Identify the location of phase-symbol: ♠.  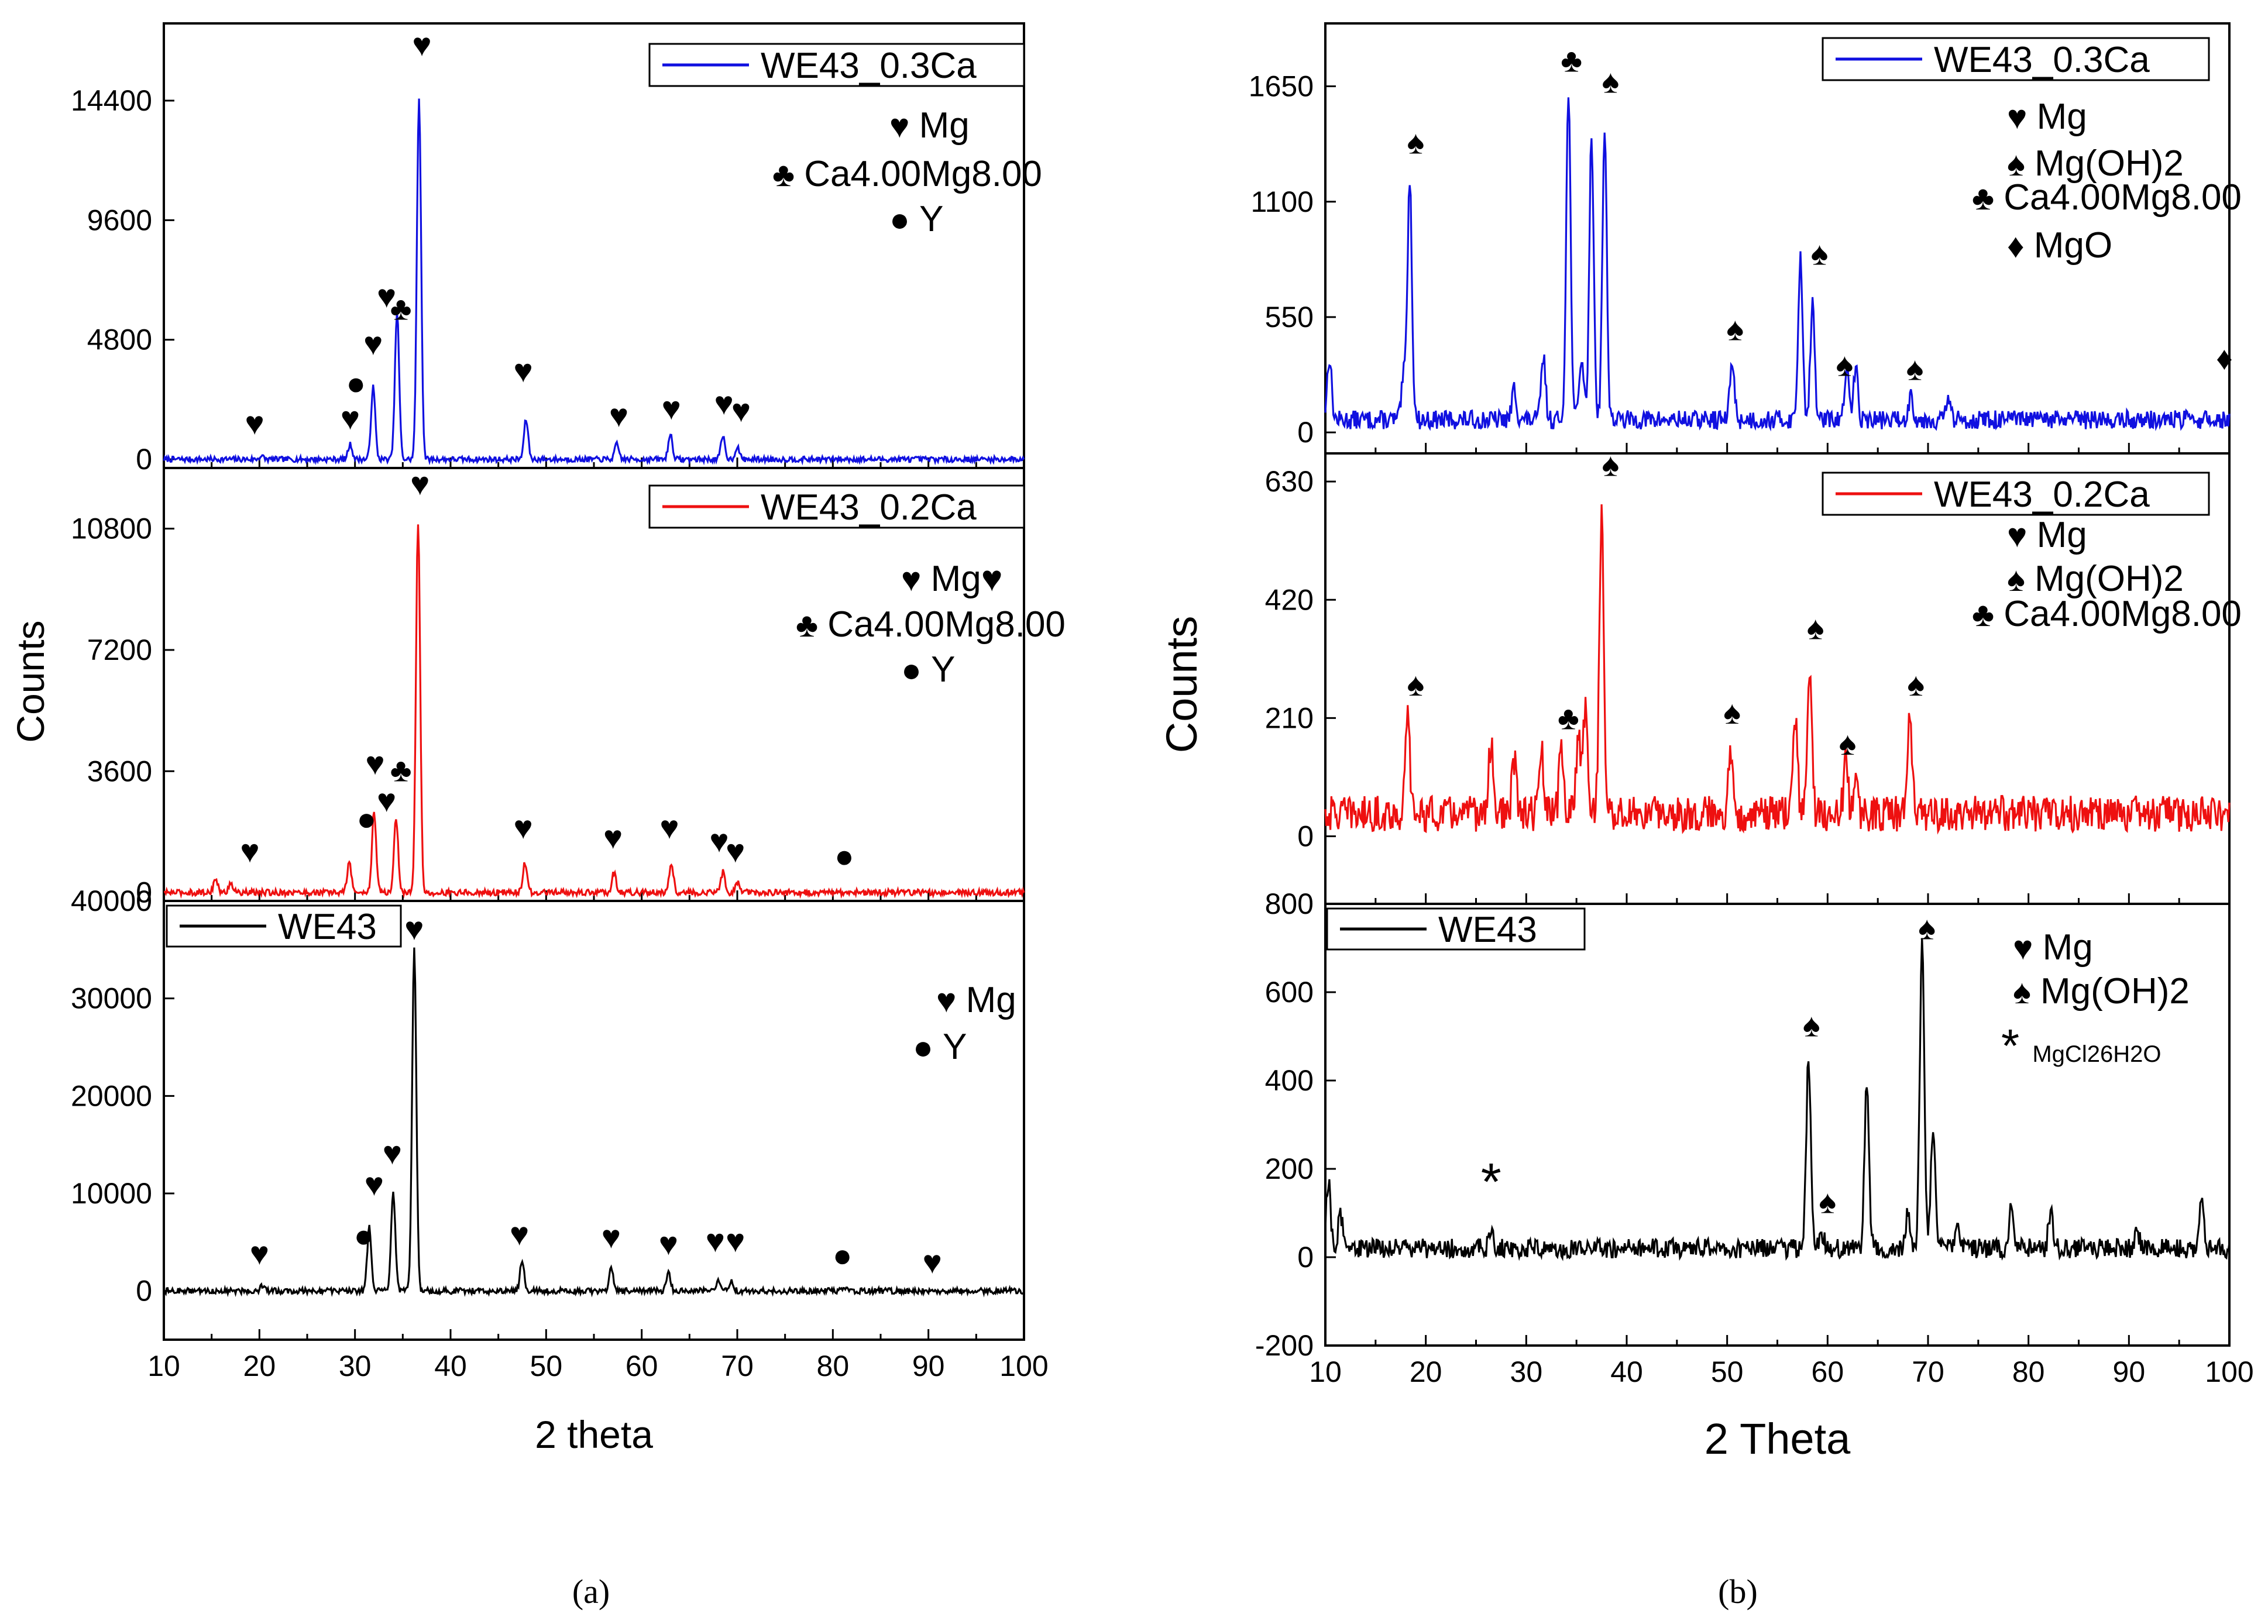
(2021, 164).